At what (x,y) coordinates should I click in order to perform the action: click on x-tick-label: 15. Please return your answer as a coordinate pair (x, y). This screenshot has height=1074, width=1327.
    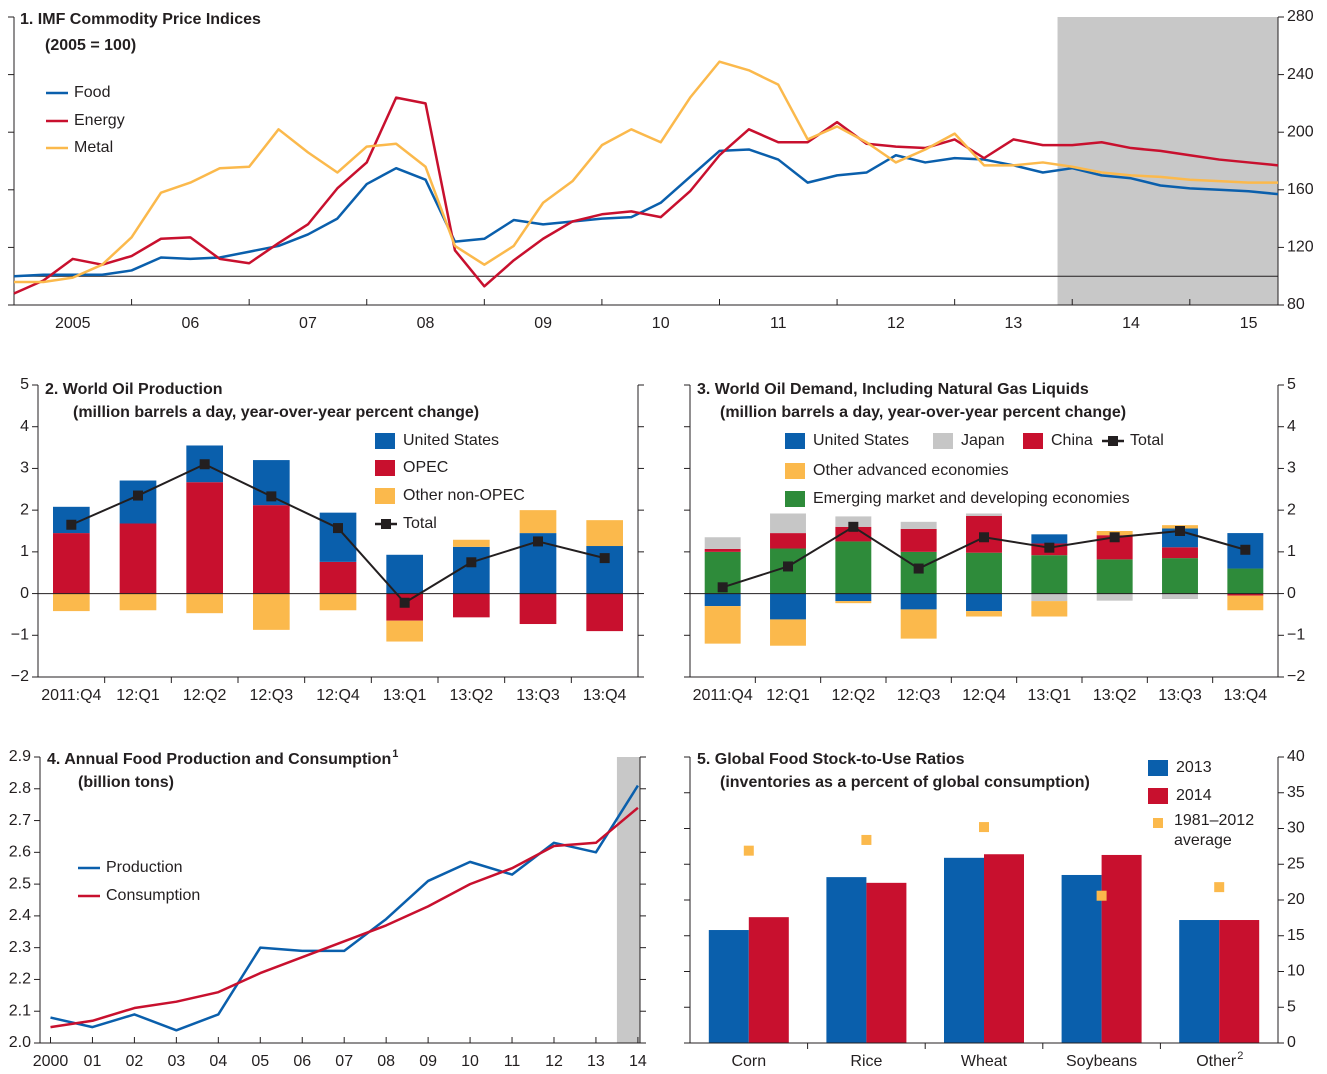
    Looking at the image, I should click on (1249, 323).